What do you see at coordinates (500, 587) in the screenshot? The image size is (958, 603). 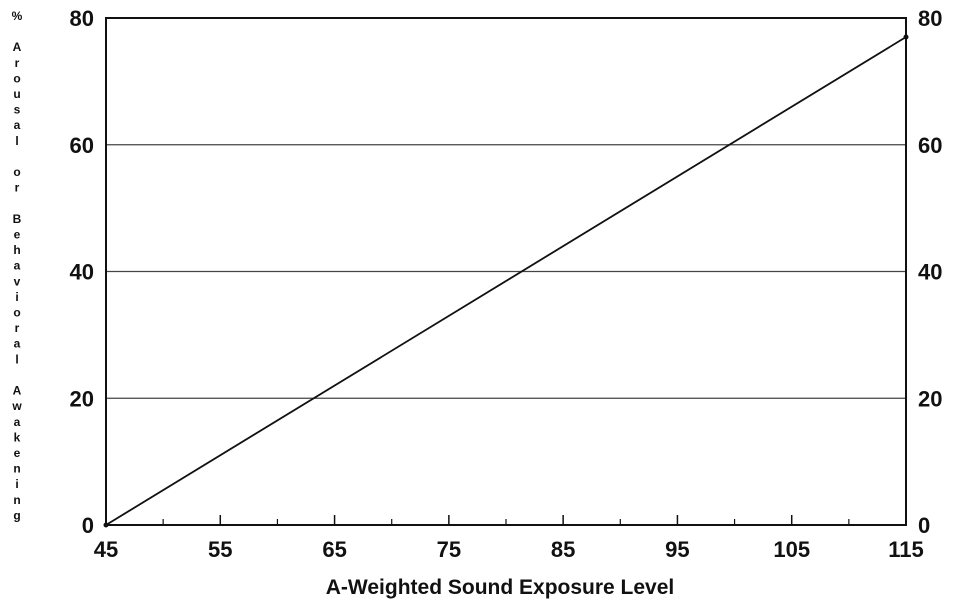 I see `x-axis-title: A-Weighted Sound Exposure Level` at bounding box center [500, 587].